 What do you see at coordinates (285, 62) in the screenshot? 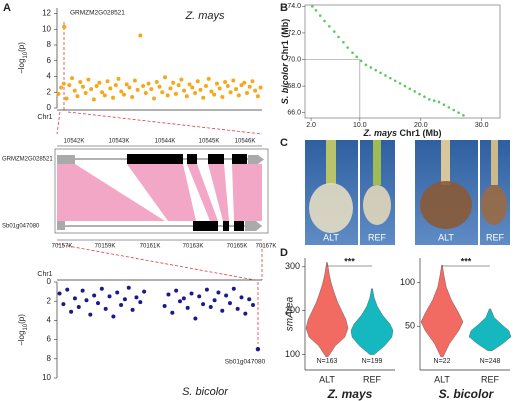
I see `y-axis-label: S. bicolor Chr1 (Mb)` at bounding box center [285, 62].